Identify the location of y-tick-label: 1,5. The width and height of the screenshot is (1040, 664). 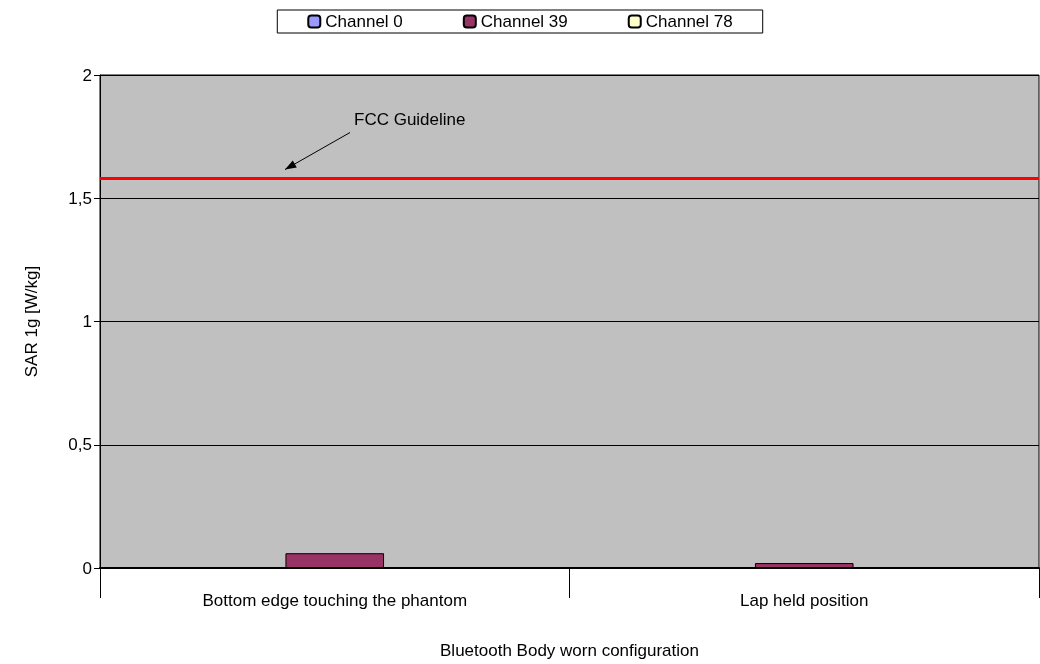
(80, 198).